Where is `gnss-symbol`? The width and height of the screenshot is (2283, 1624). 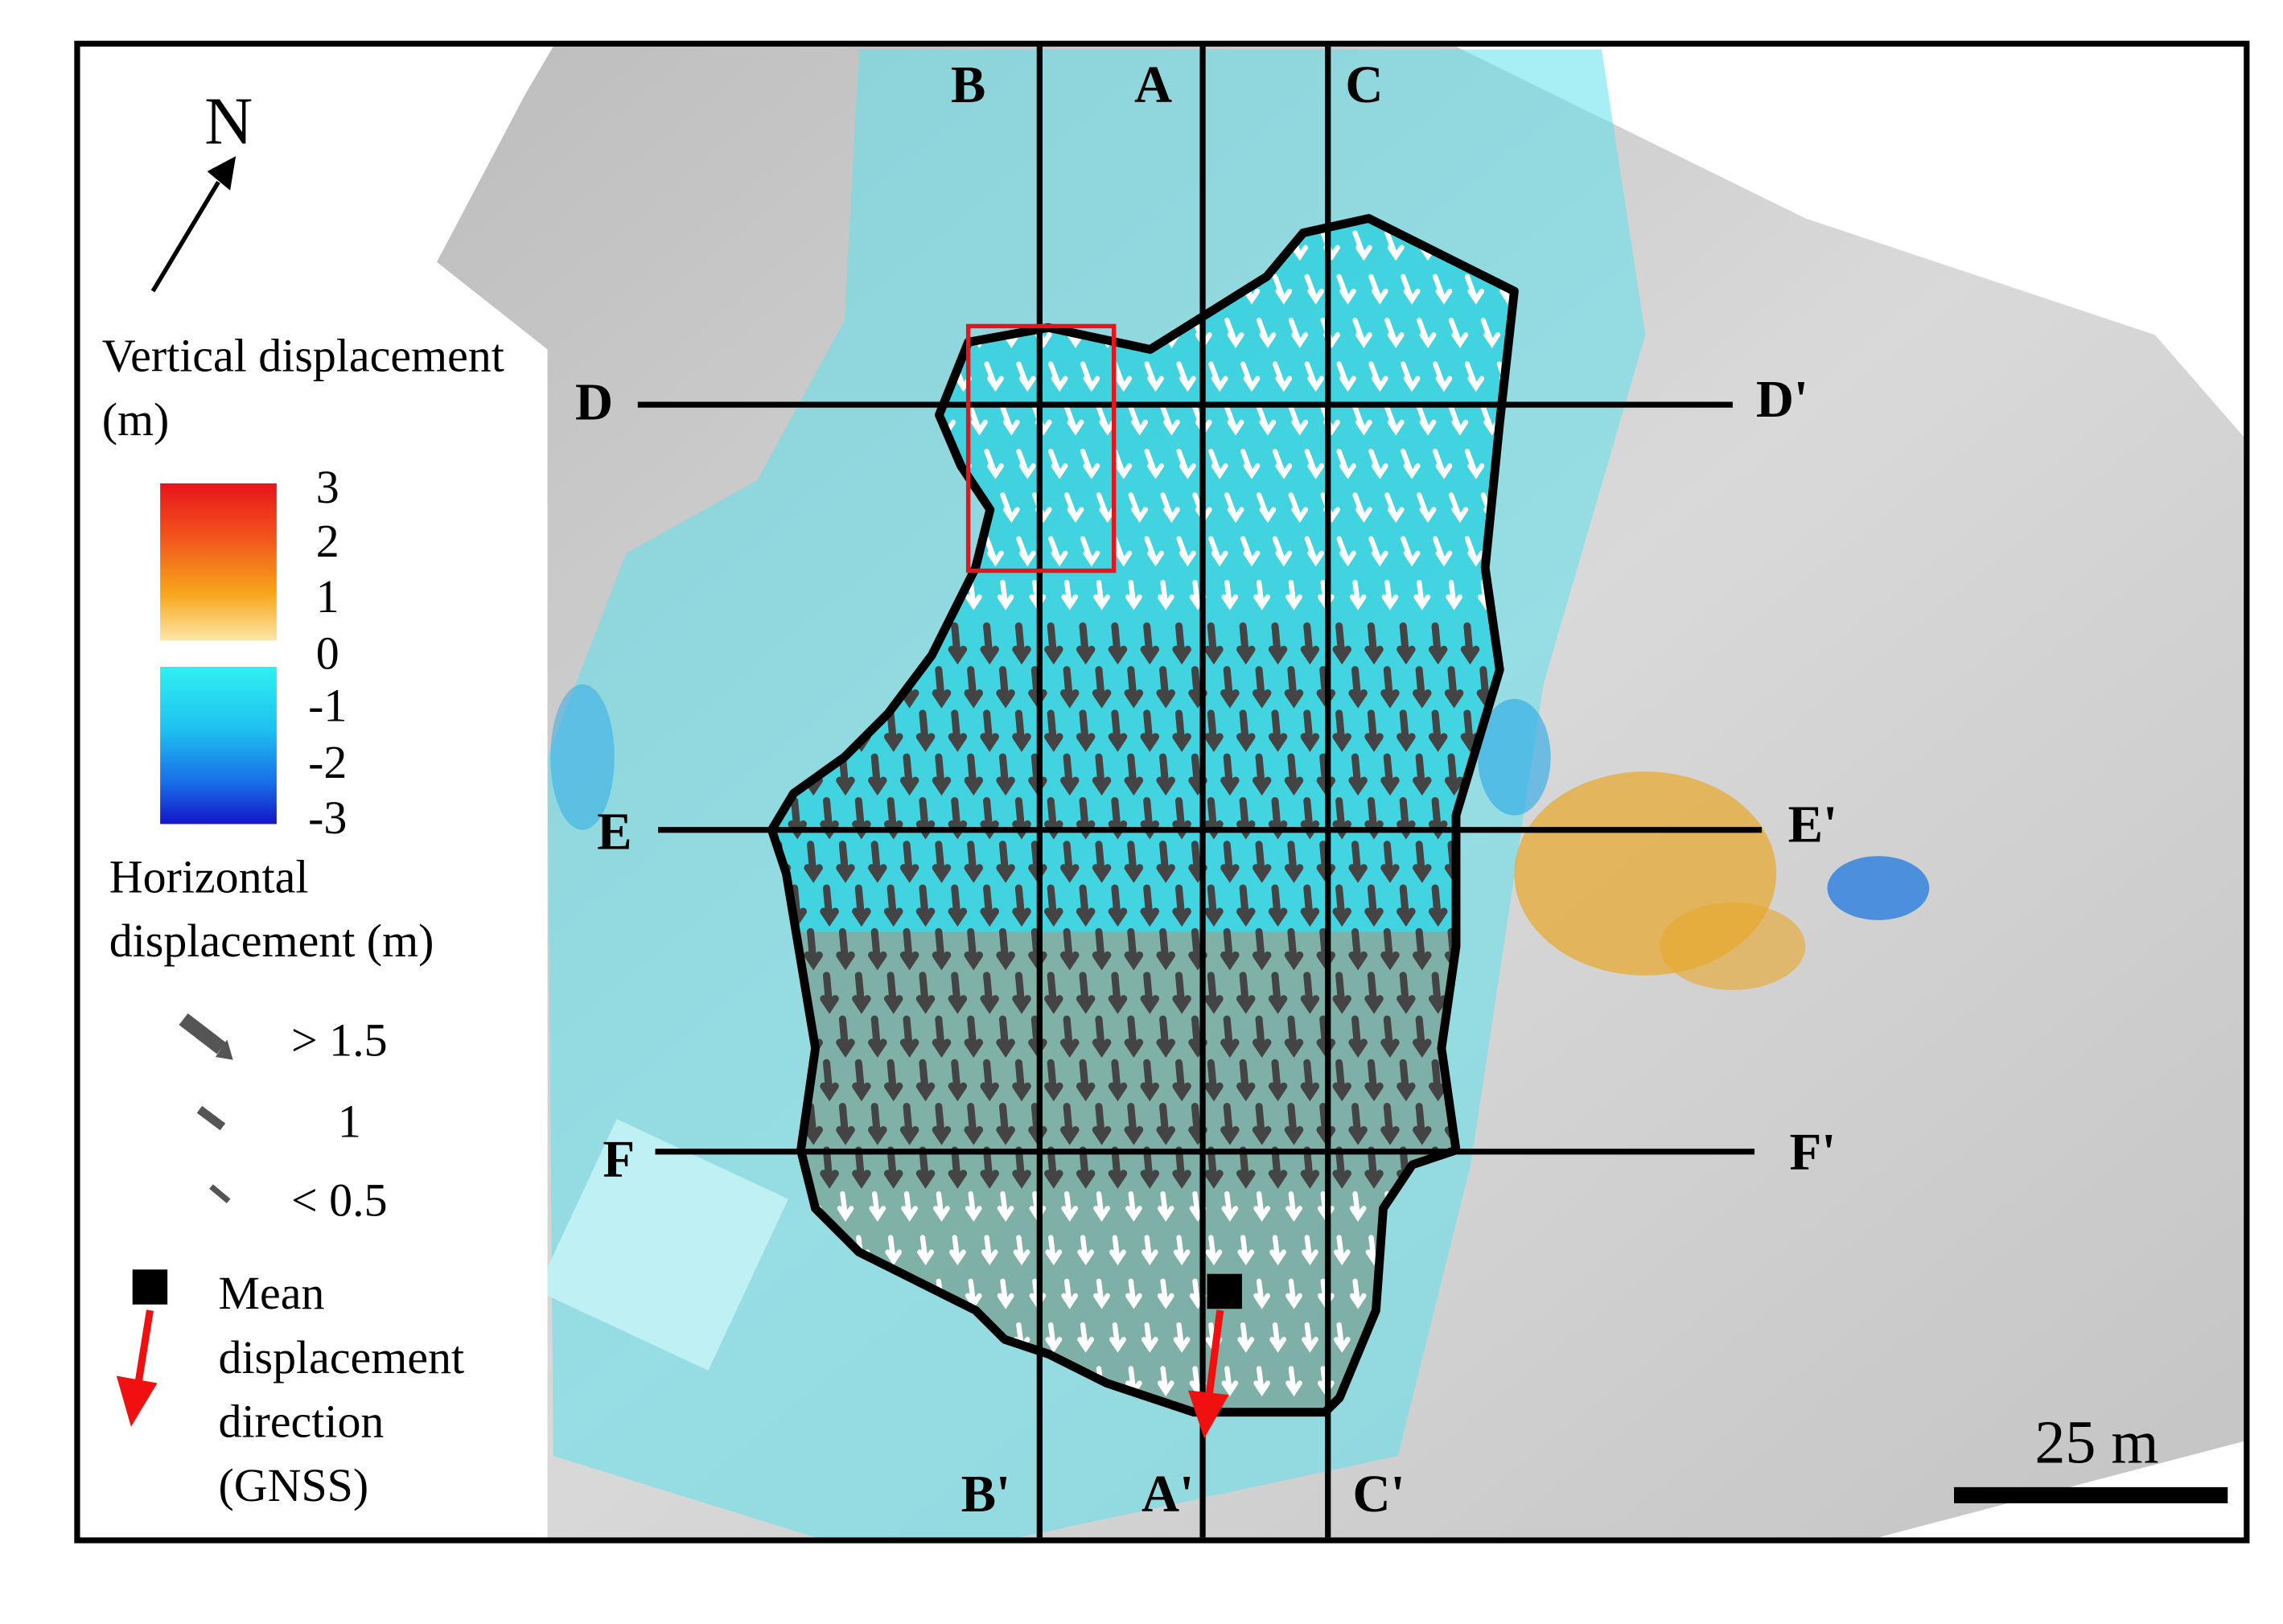
gnss-symbol is located at coordinates (150, 1287).